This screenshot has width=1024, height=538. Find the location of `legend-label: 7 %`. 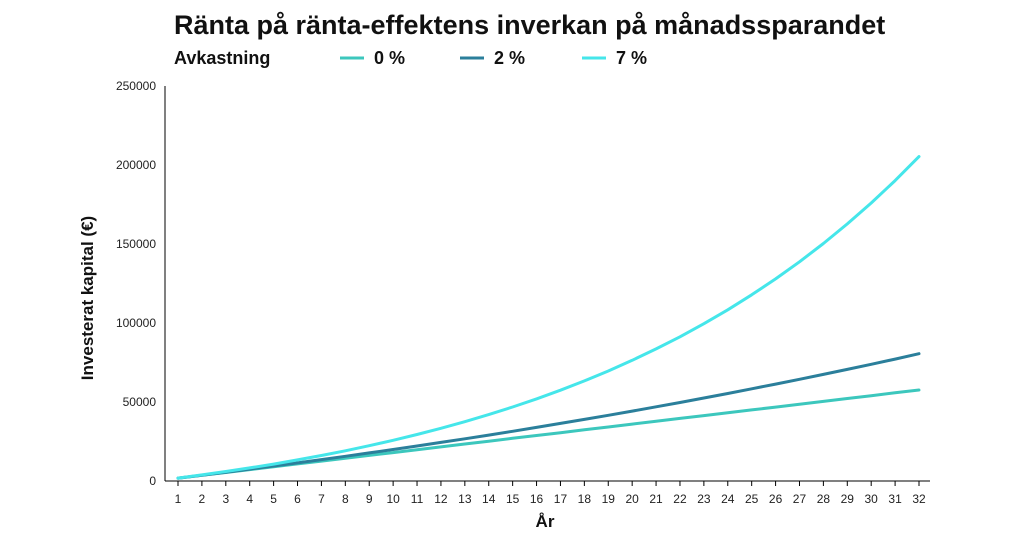

legend-label: 7 % is located at coordinates (631, 58).